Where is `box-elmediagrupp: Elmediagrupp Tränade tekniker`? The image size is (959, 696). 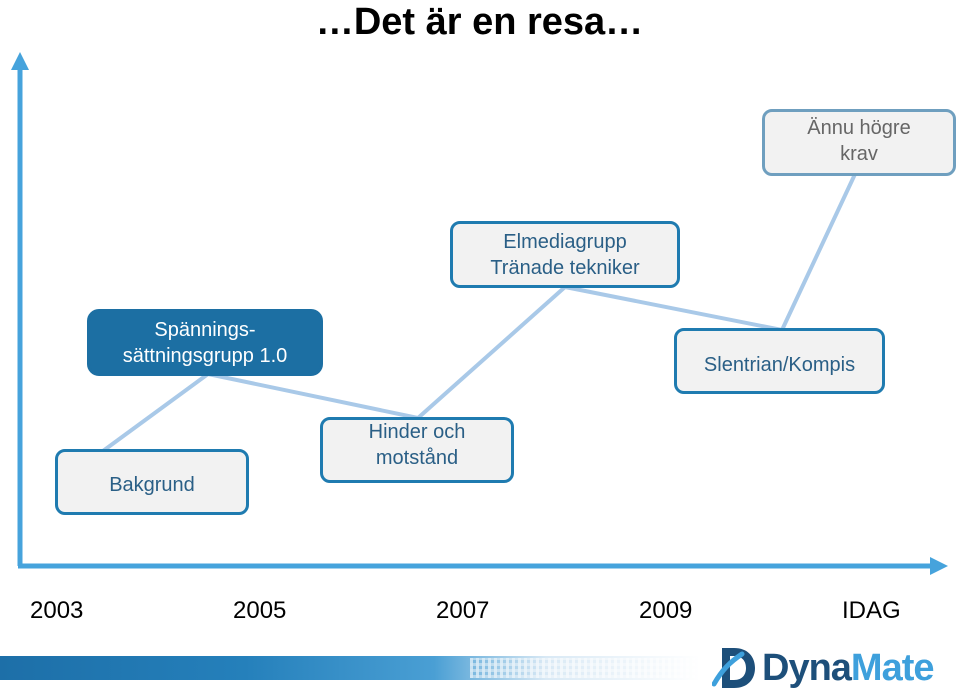 box-elmediagrupp: Elmediagrupp Tränade tekniker is located at coordinates (565, 254).